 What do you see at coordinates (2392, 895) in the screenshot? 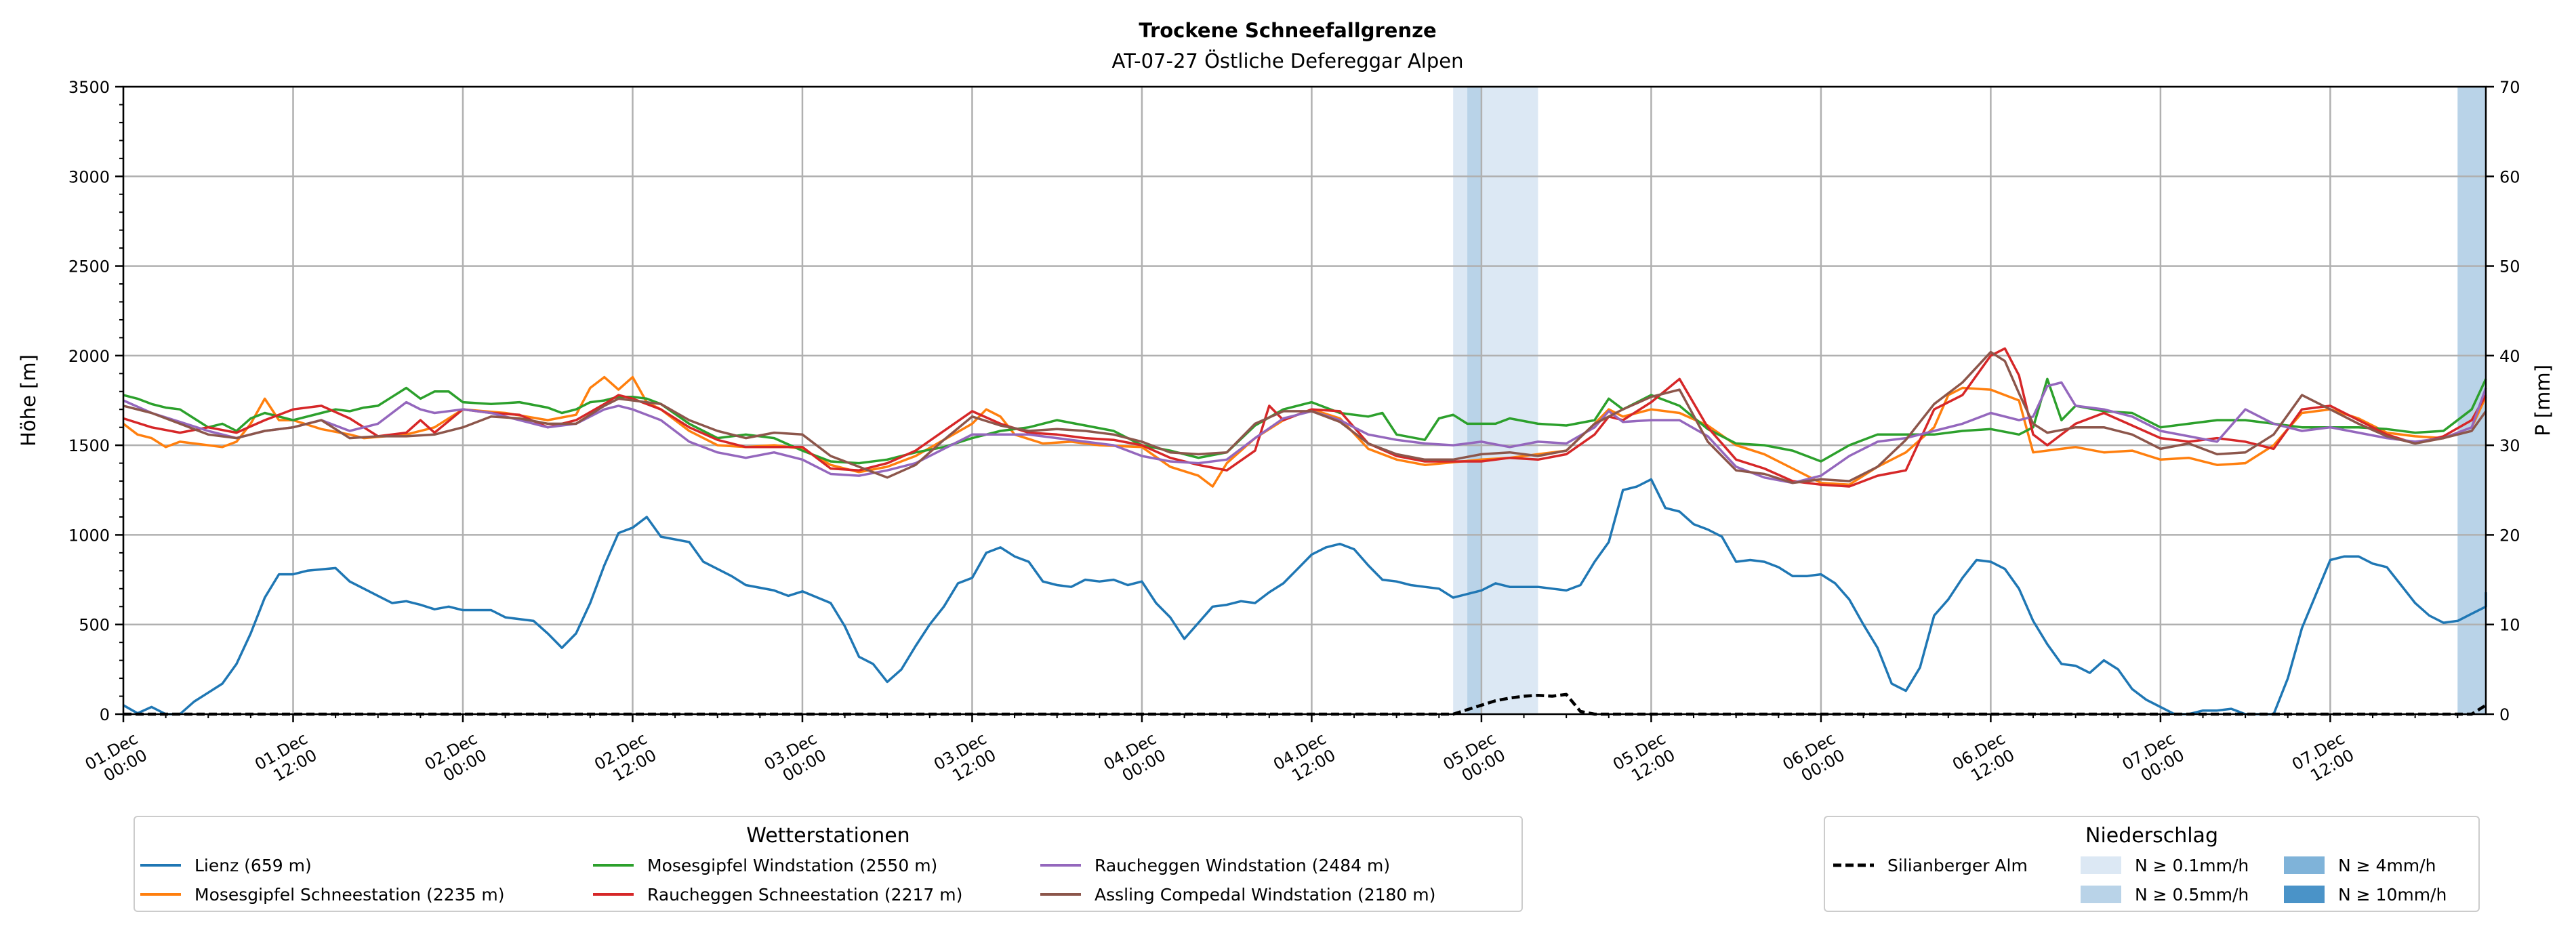
I see `precip-legend-label-3: N ≥ 10mm/h` at bounding box center [2392, 895].